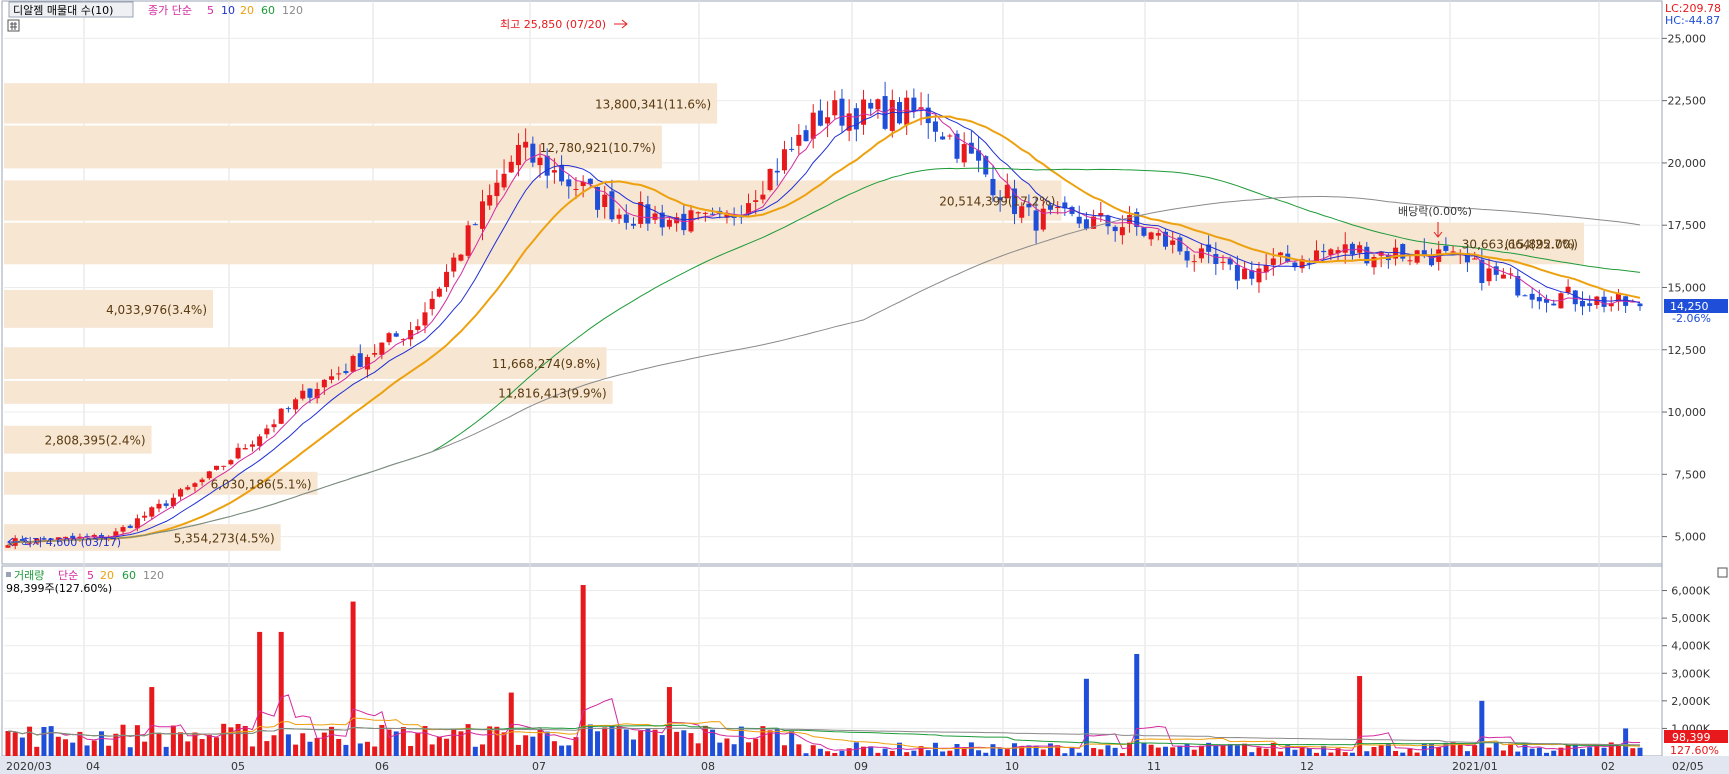  I want to click on high-annotation: 최고 25,850 (07/20), so click(553, 24).